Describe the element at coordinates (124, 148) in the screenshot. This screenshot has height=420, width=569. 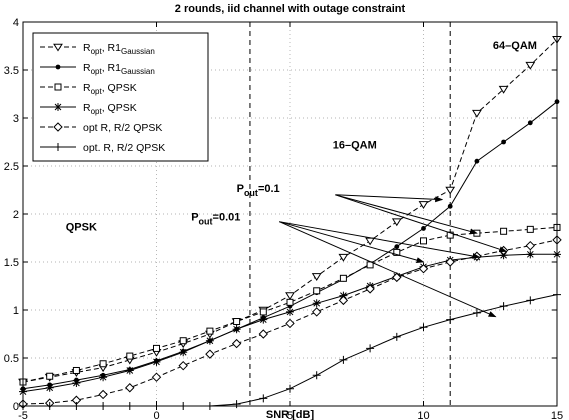
I see `legend-label: opt. R, R/2 QPSK` at that location.